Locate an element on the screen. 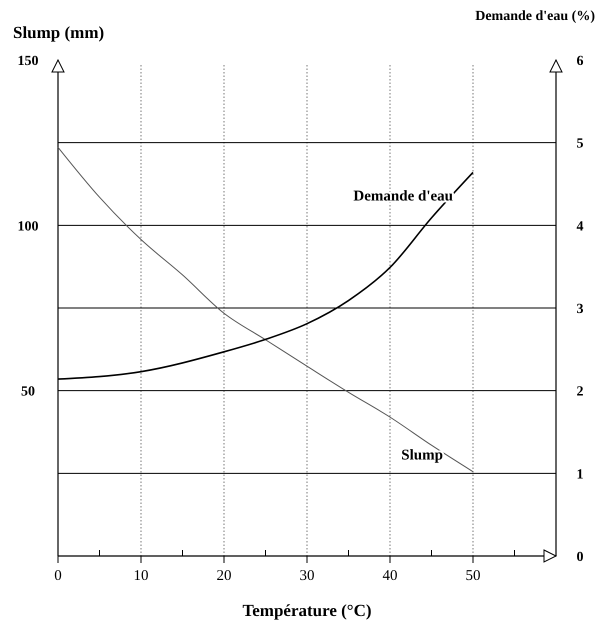 Image resolution: width=601 pixels, height=634 pixels. y-tick-label: 50 is located at coordinates (28, 392).